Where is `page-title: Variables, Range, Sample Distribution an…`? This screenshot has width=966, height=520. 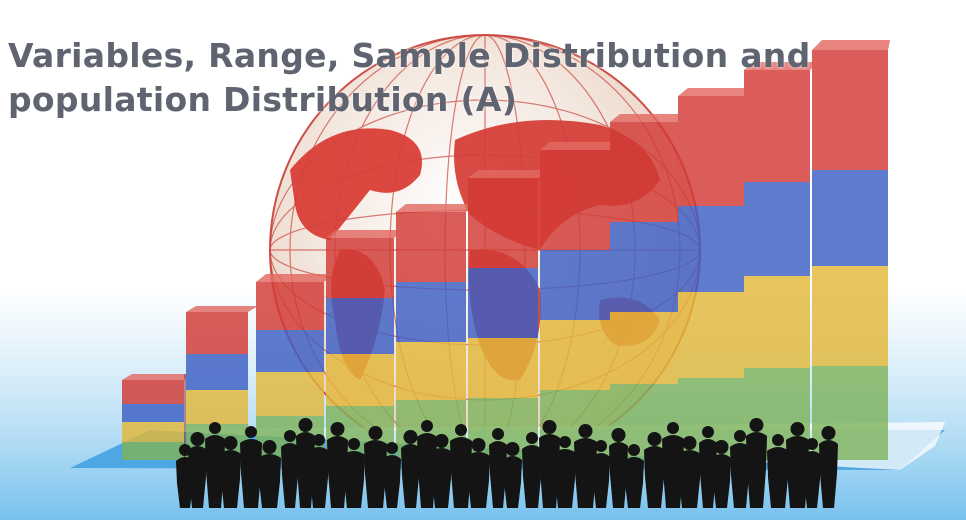 page-title: Variables, Range, Sample Distribution an… is located at coordinates (428, 78).